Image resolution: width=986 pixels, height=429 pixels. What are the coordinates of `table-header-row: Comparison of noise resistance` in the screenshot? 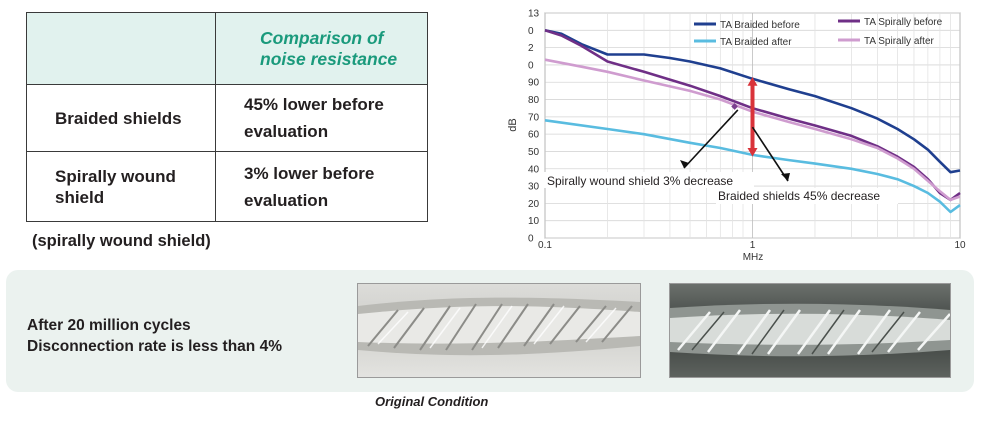 It's located at (227, 48).